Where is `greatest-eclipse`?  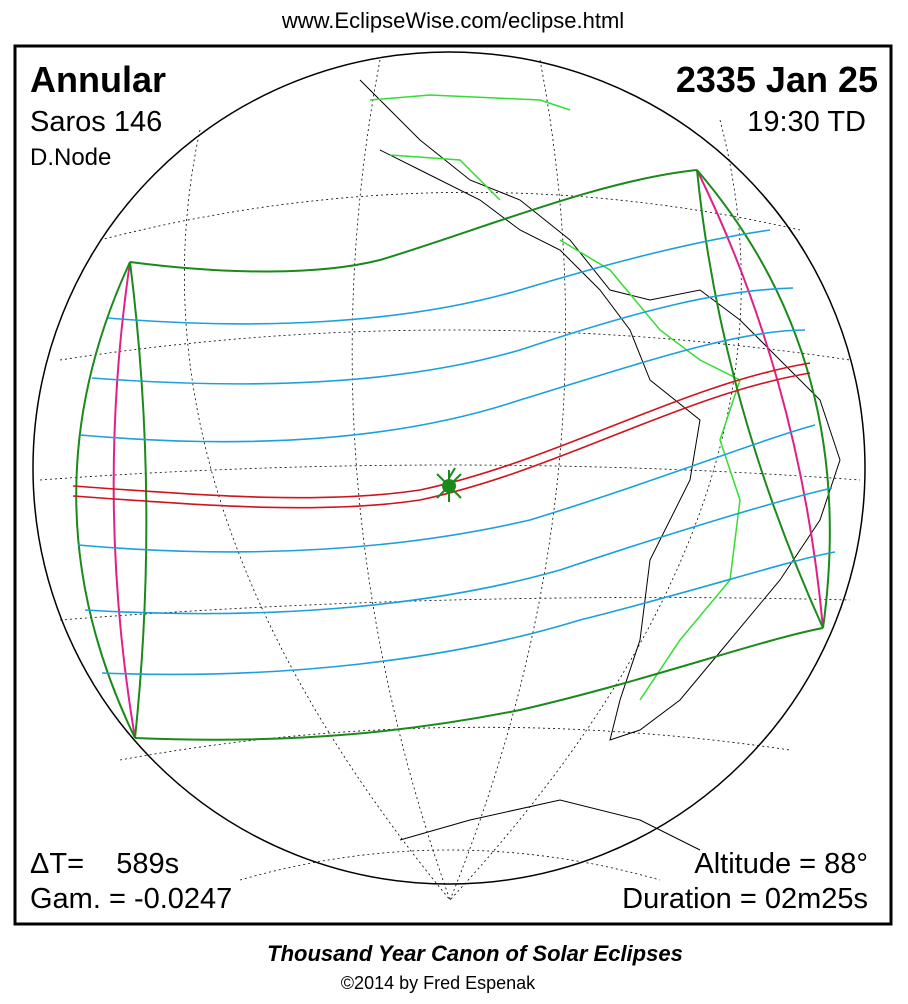 greatest-eclipse is located at coordinates (449, 484).